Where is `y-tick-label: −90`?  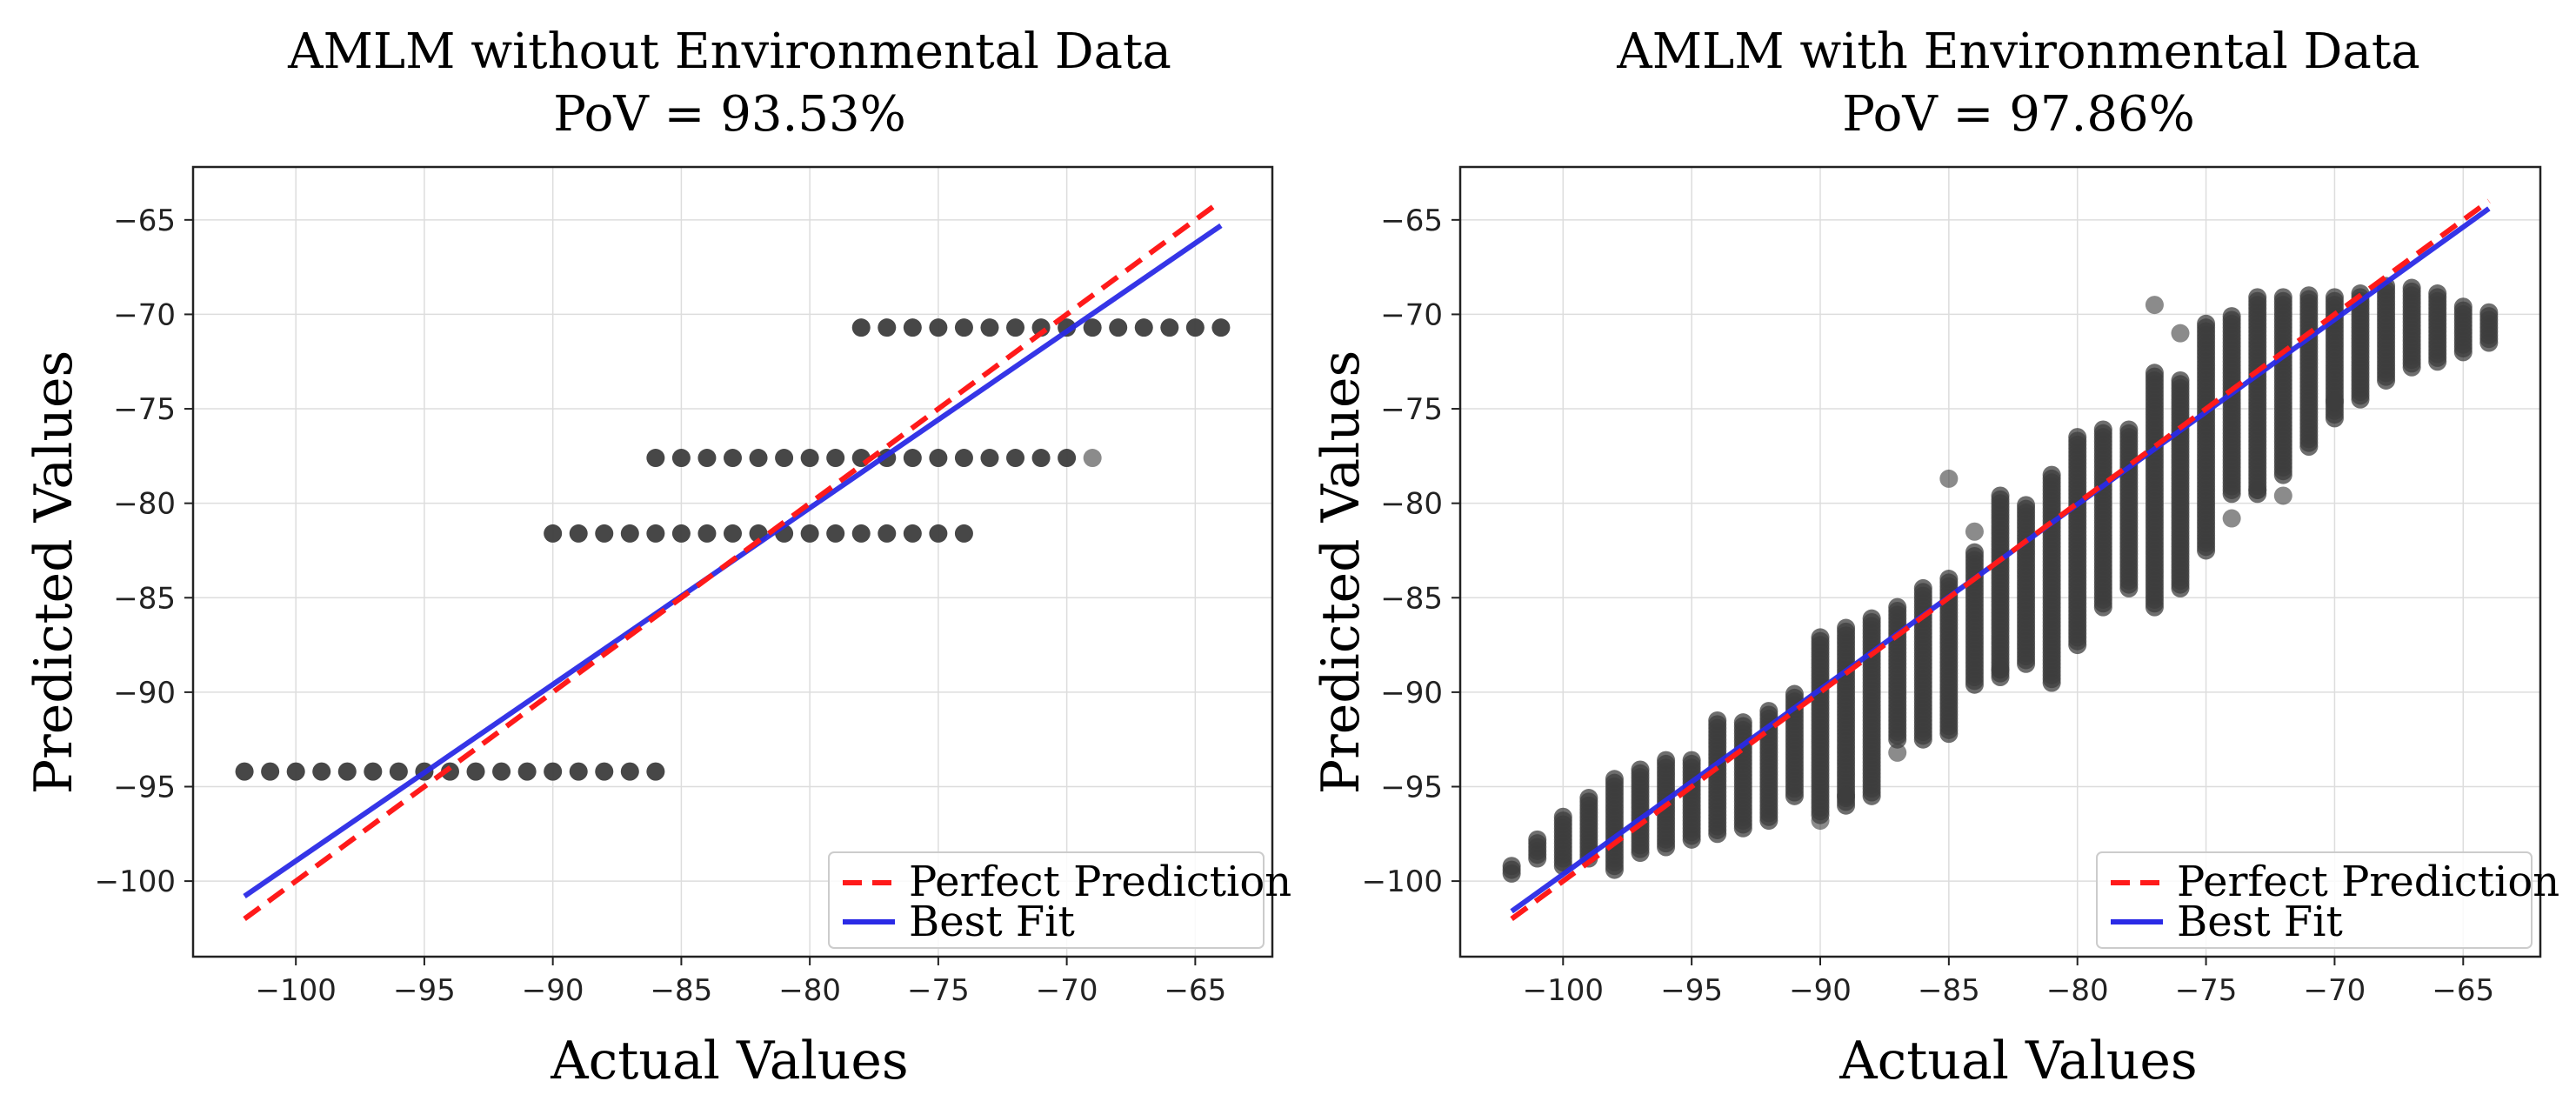
y-tick-label: −90 is located at coordinates (144, 693).